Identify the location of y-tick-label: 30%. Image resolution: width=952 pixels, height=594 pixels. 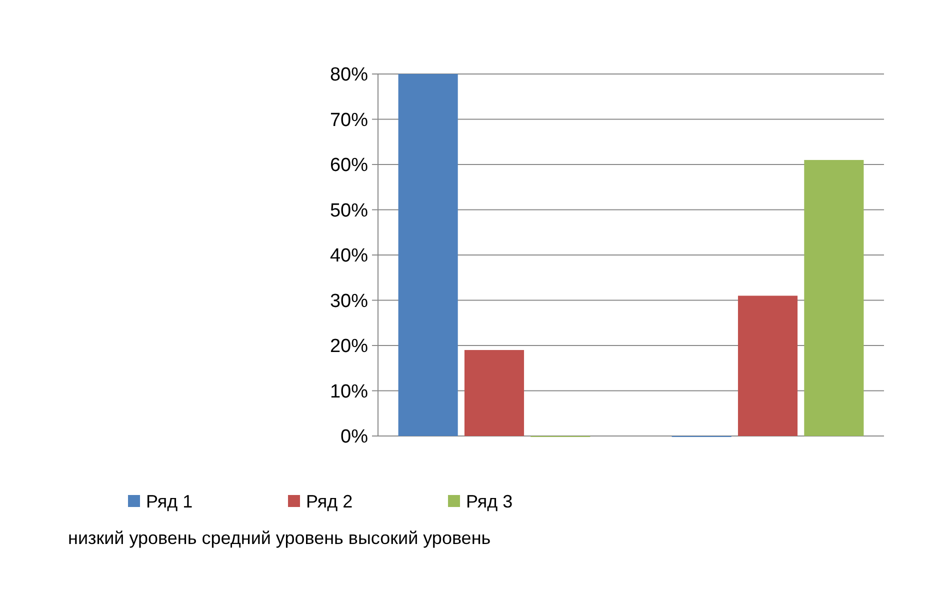
(349, 301).